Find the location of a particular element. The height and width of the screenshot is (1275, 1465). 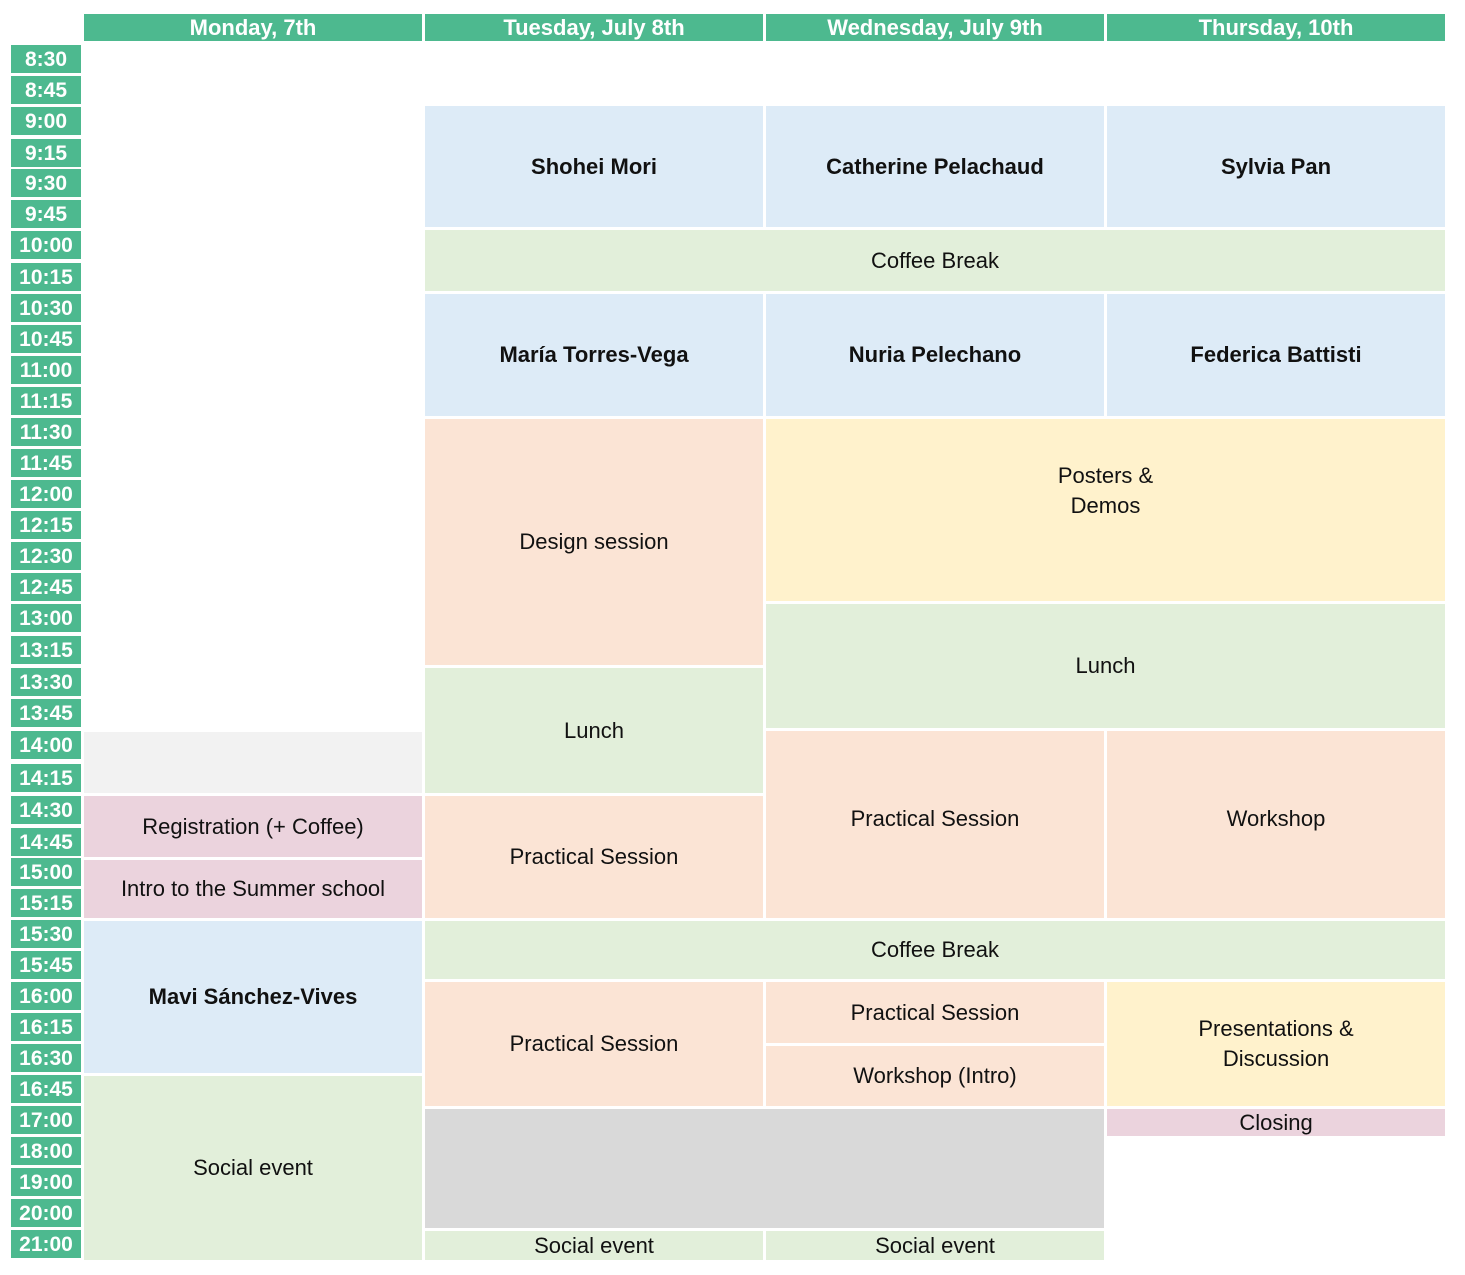

tue-design-session: Design session is located at coordinates (594, 542).